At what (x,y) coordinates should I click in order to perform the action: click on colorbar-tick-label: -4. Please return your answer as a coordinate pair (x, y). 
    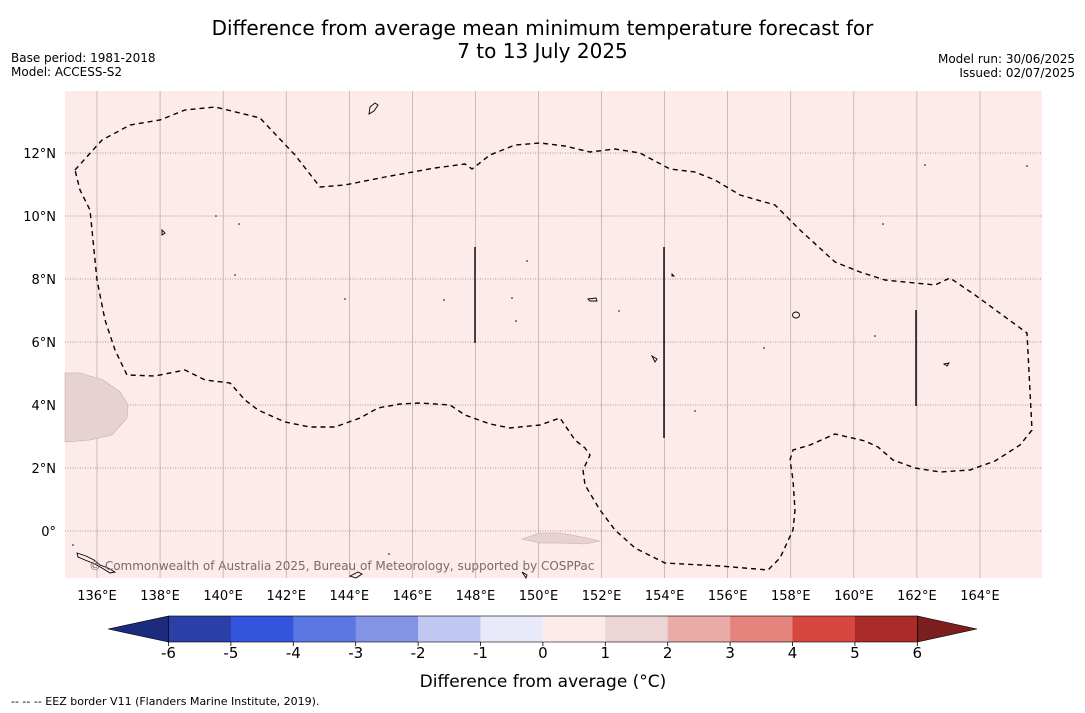
    Looking at the image, I should click on (293, 653).